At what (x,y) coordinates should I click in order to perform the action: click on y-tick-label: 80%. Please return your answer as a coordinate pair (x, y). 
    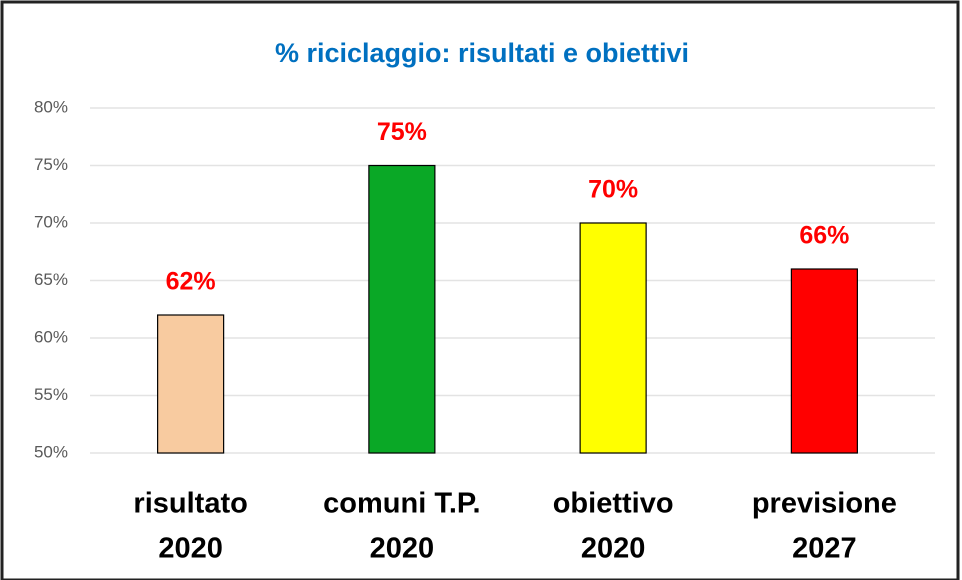
    Looking at the image, I should click on (51, 106).